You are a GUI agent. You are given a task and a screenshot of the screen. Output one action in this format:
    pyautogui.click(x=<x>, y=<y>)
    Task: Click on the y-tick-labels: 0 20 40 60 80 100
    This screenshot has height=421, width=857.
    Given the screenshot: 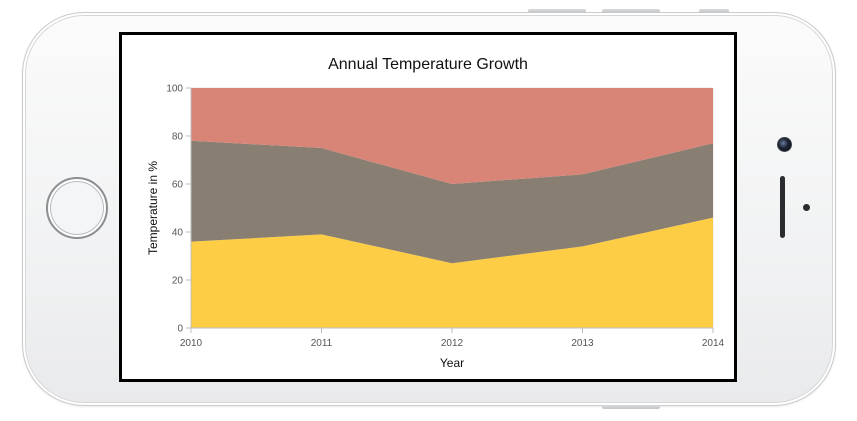 What is the action you would take?
    pyautogui.click(x=178, y=209)
    